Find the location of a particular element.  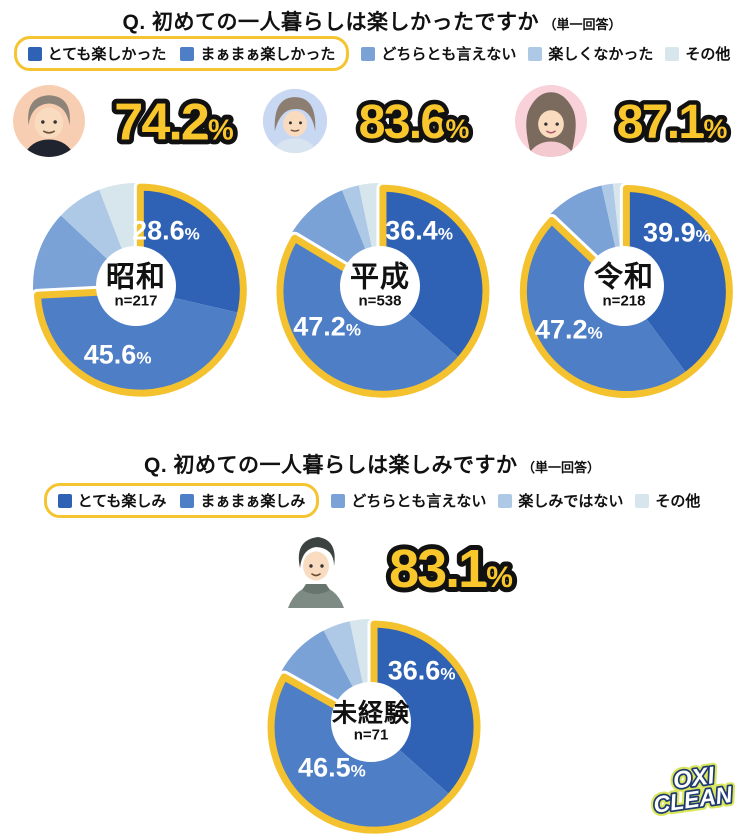

pie-center-label: 昭和 n=217 is located at coordinates (136, 285).